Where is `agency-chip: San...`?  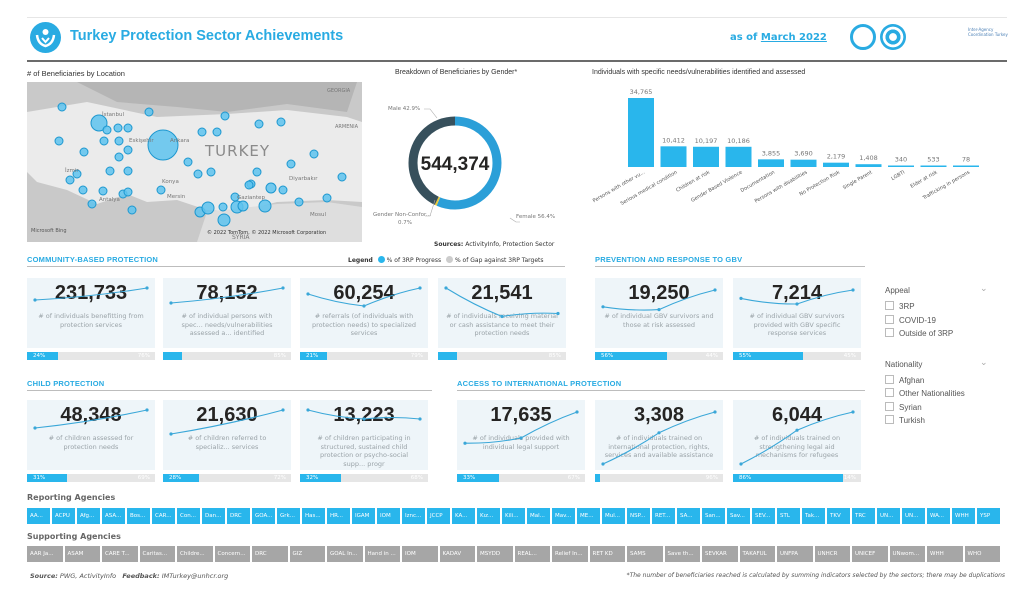 agency-chip: San... is located at coordinates (713, 516).